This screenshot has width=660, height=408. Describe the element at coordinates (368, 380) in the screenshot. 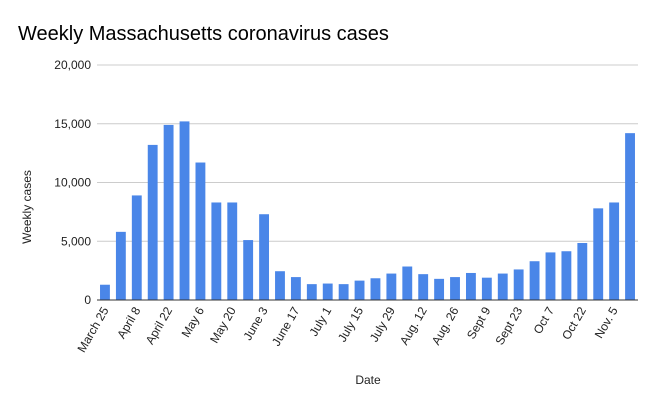

I see `x-axis-label: Date` at that location.